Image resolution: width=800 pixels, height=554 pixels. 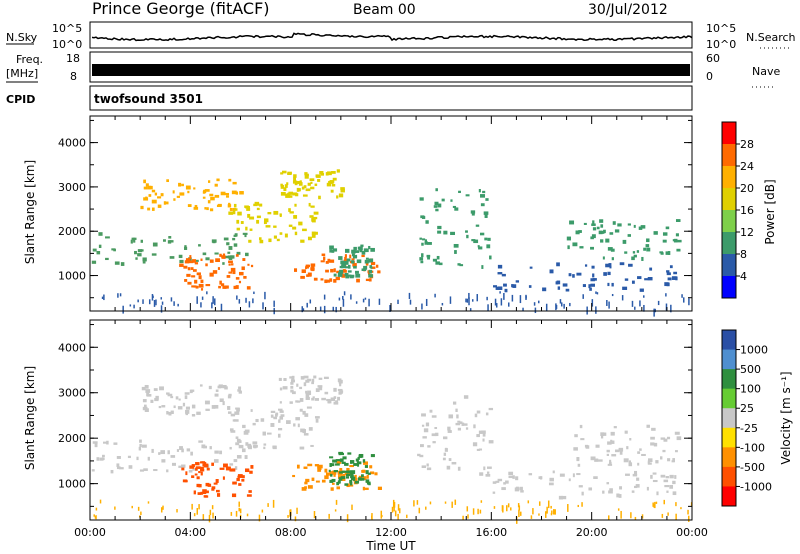 What do you see at coordinates (384, 10) in the screenshot?
I see `beam-title: Beam 00` at bounding box center [384, 10].